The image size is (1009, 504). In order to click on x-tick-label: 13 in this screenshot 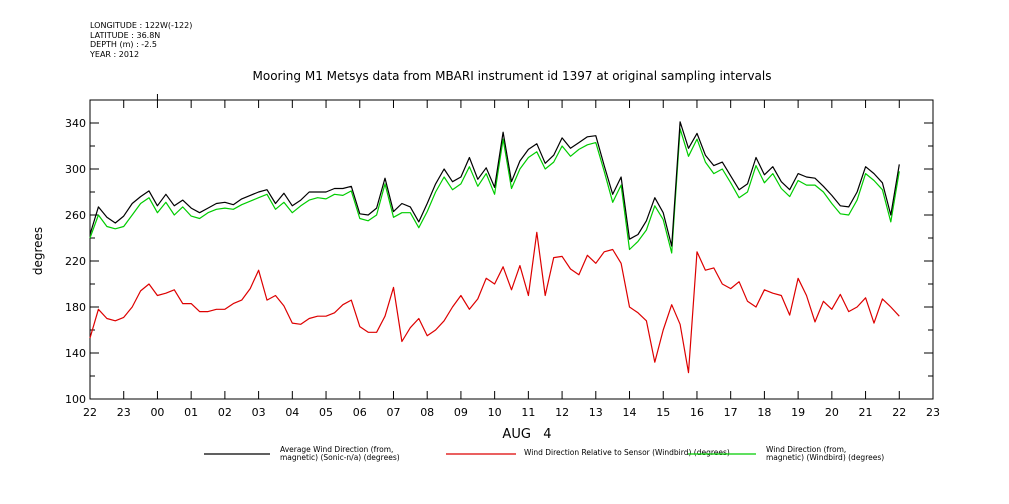, I will do `click(596, 412)`.